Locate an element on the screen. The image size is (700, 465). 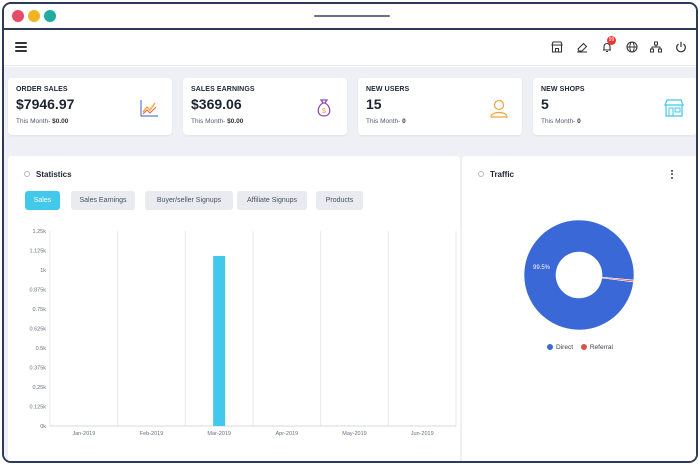
bar-mar-2019 is located at coordinates (219, 340).